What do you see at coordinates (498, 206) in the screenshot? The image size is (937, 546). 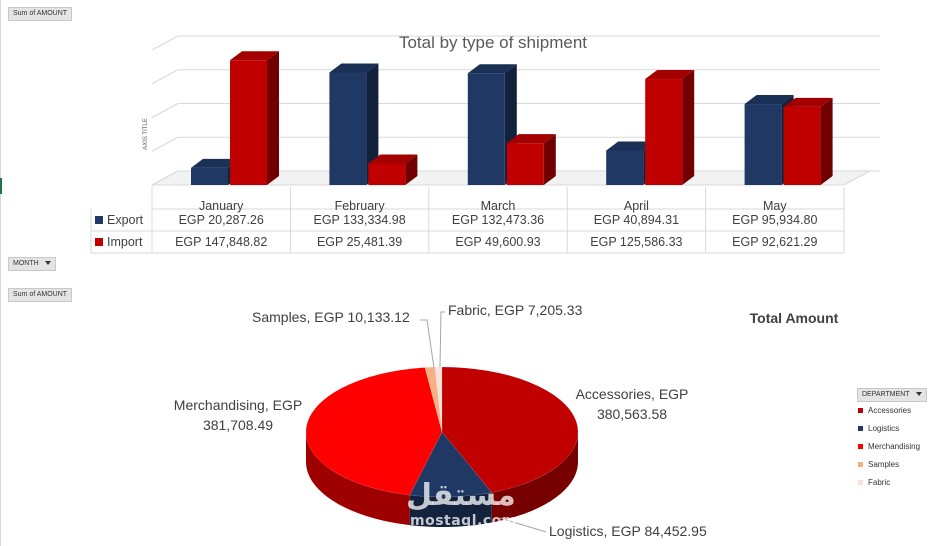 I see `category-label: March` at bounding box center [498, 206].